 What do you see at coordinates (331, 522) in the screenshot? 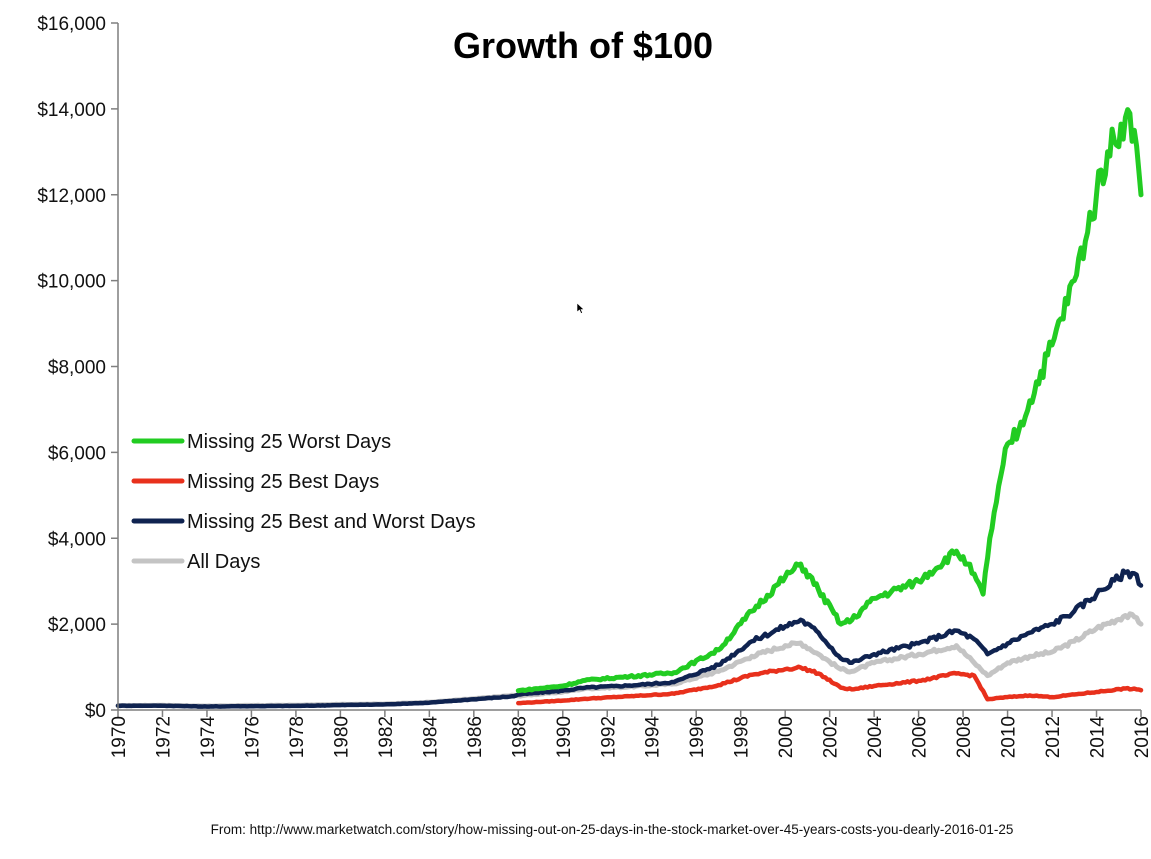
I see `legend-label: Missing 25 Best and Worst Days` at bounding box center [331, 522].